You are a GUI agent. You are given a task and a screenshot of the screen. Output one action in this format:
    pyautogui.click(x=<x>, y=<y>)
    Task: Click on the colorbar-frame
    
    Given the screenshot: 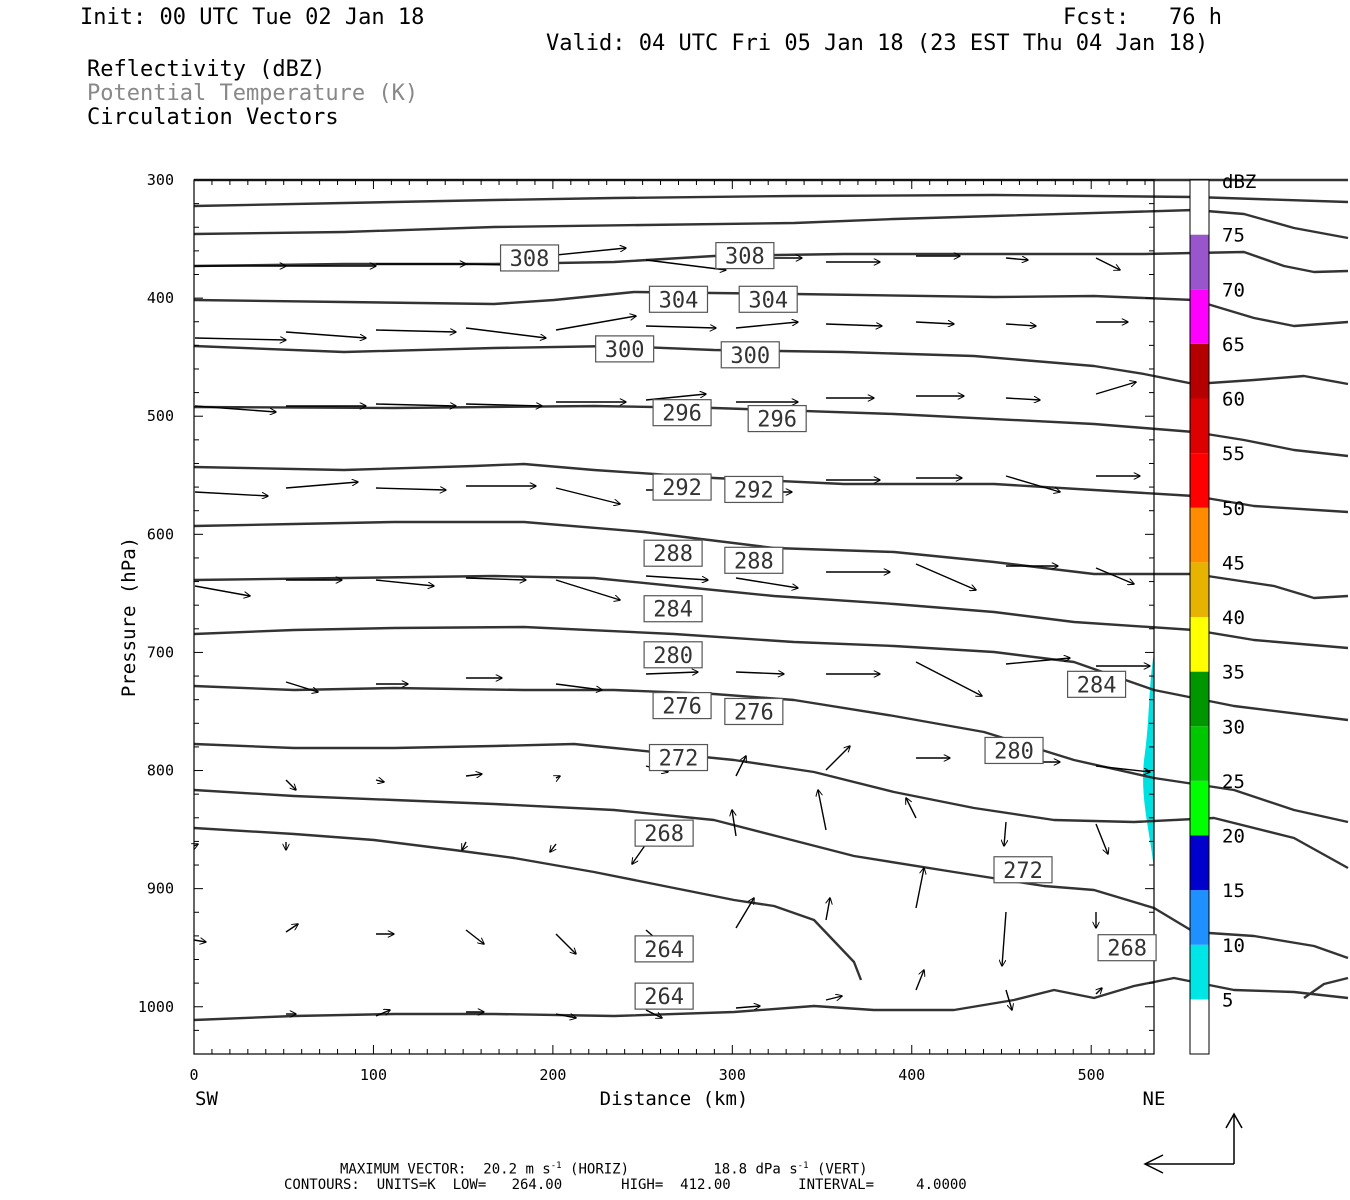 What is the action you would take?
    pyautogui.click(x=1199, y=617)
    